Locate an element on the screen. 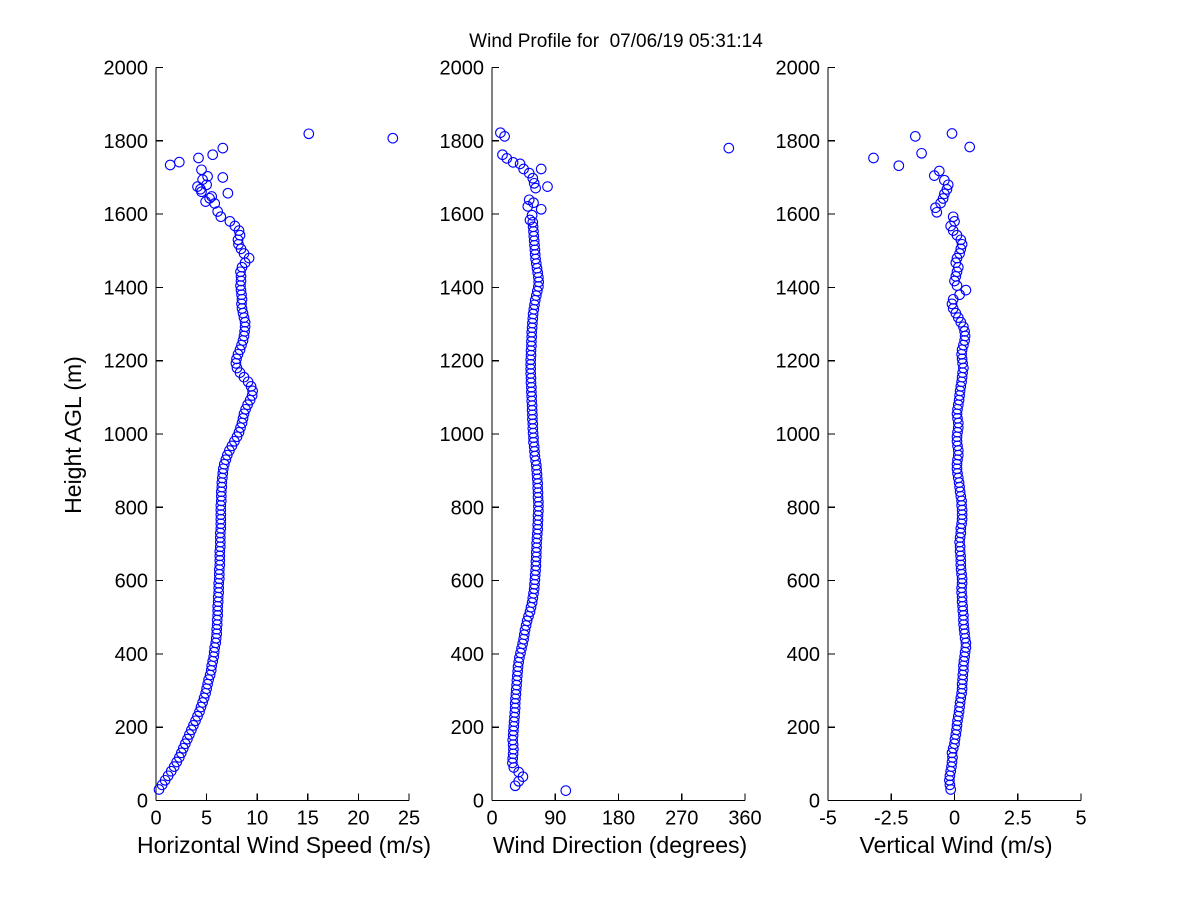 The height and width of the screenshot is (900, 1200). x-tick-label: 180 is located at coordinates (618, 819).